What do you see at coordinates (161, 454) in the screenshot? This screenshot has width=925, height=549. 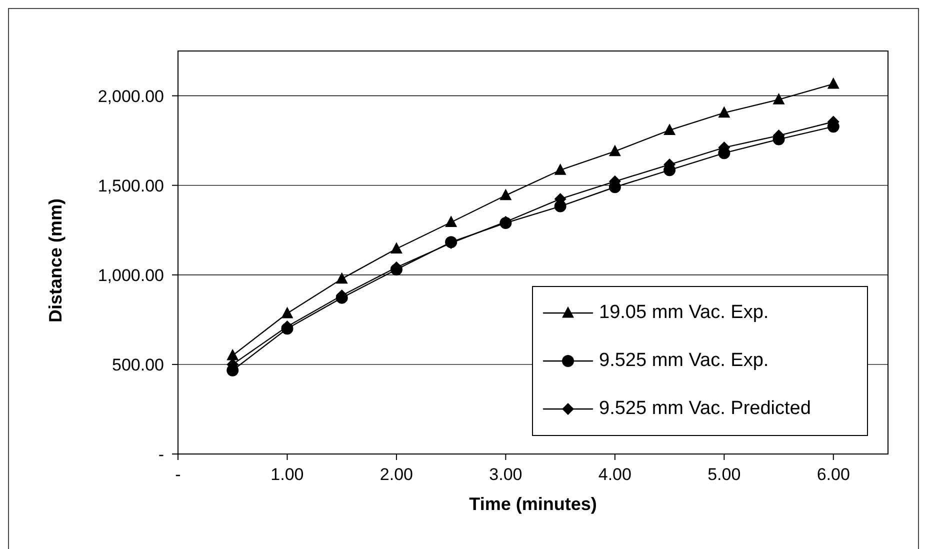 I see `y-tick-label: -` at bounding box center [161, 454].